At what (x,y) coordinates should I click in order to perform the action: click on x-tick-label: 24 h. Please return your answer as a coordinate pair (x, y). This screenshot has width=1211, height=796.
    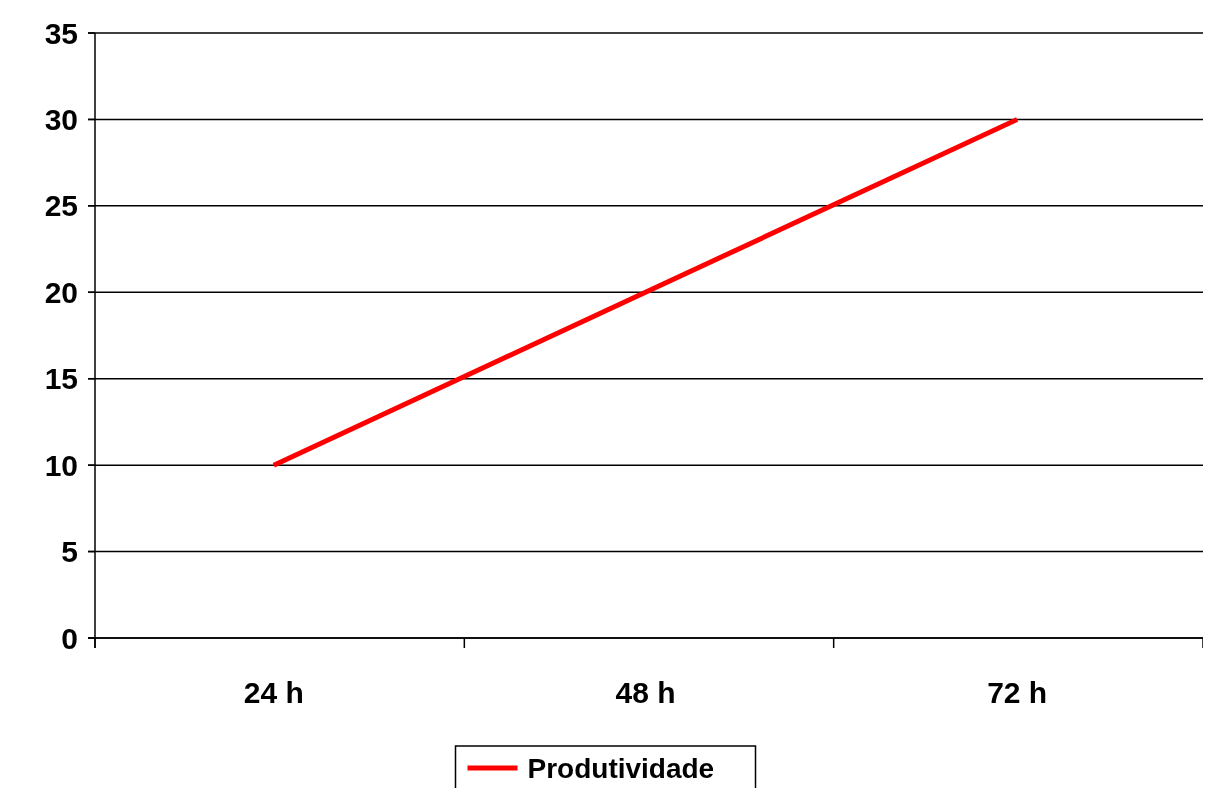
    Looking at the image, I should click on (273, 692).